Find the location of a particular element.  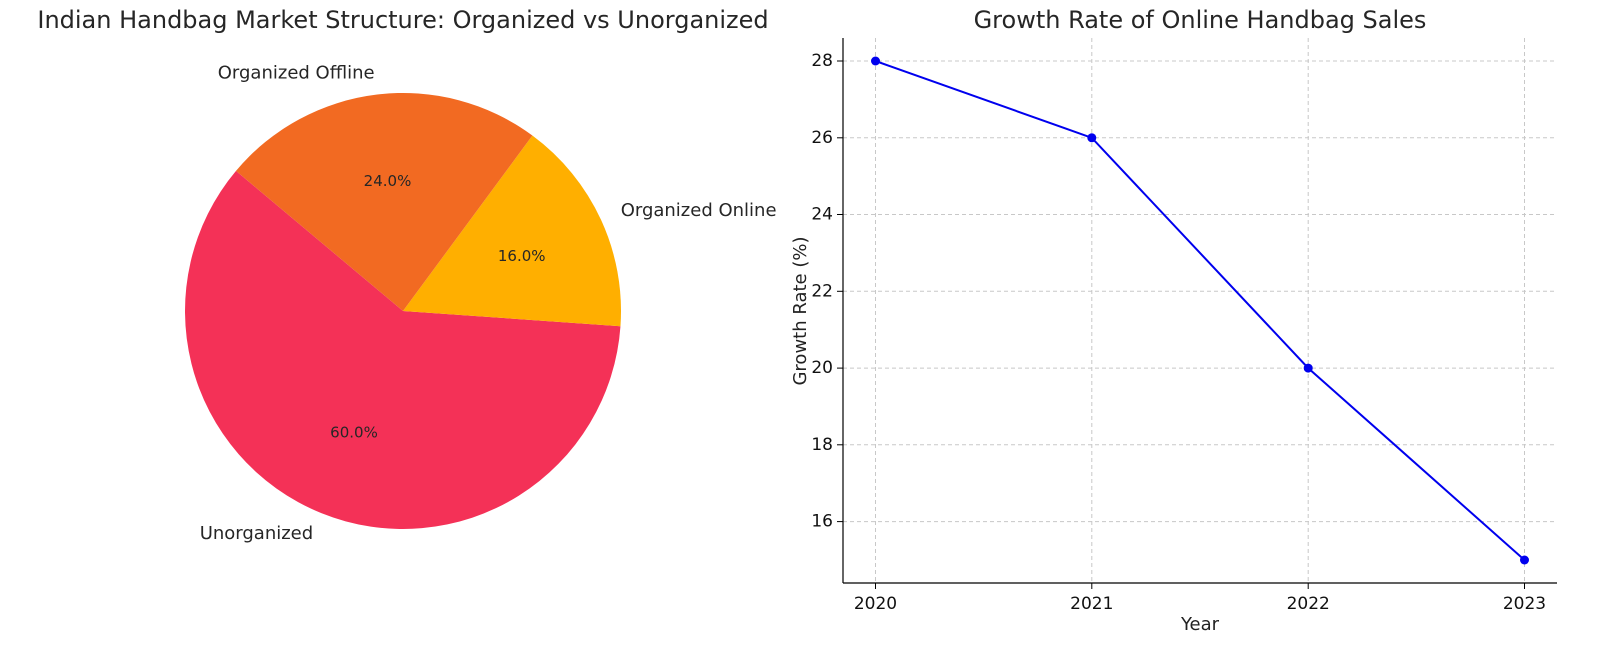

pie-label-unorganized: Unorganized is located at coordinates (257, 533).